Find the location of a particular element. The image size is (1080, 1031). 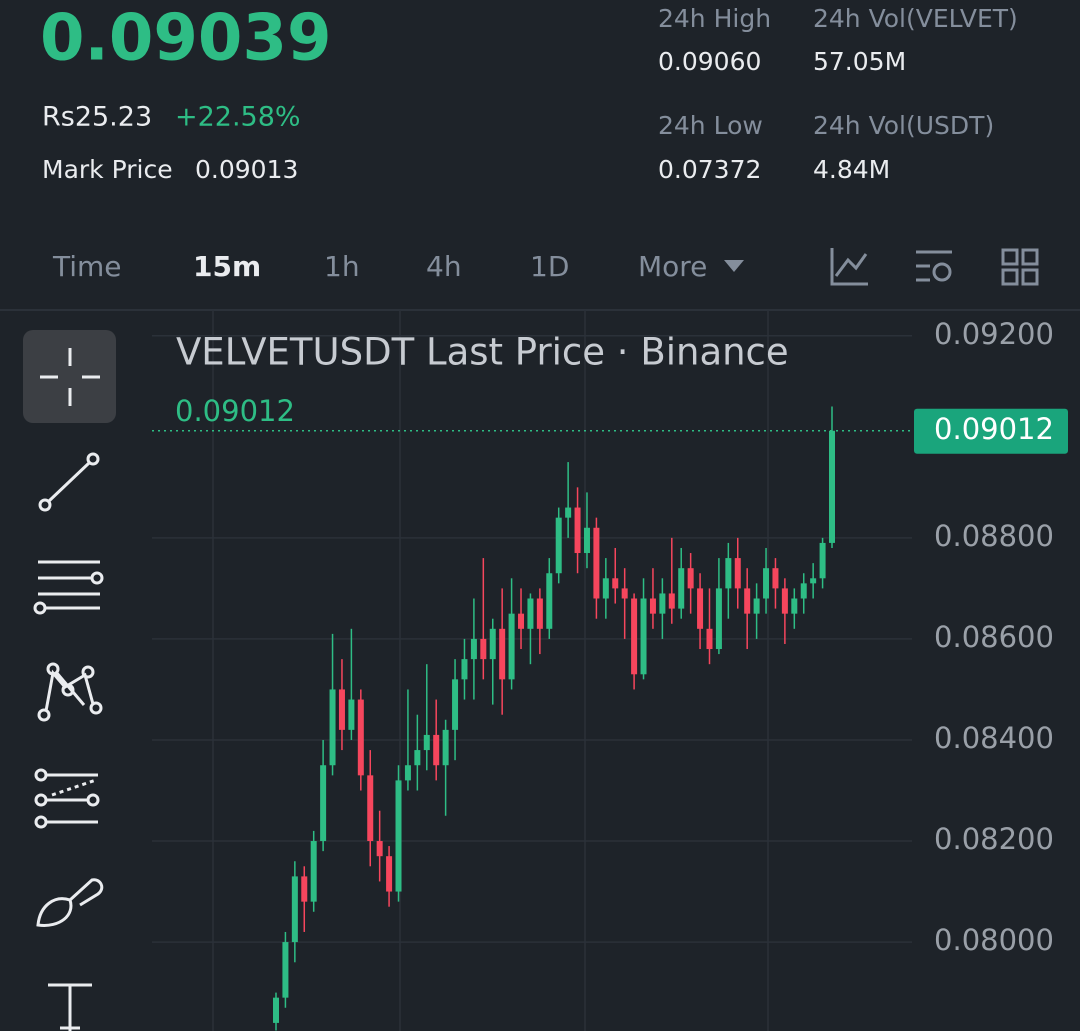

crosshair-icon is located at coordinates (70, 377).